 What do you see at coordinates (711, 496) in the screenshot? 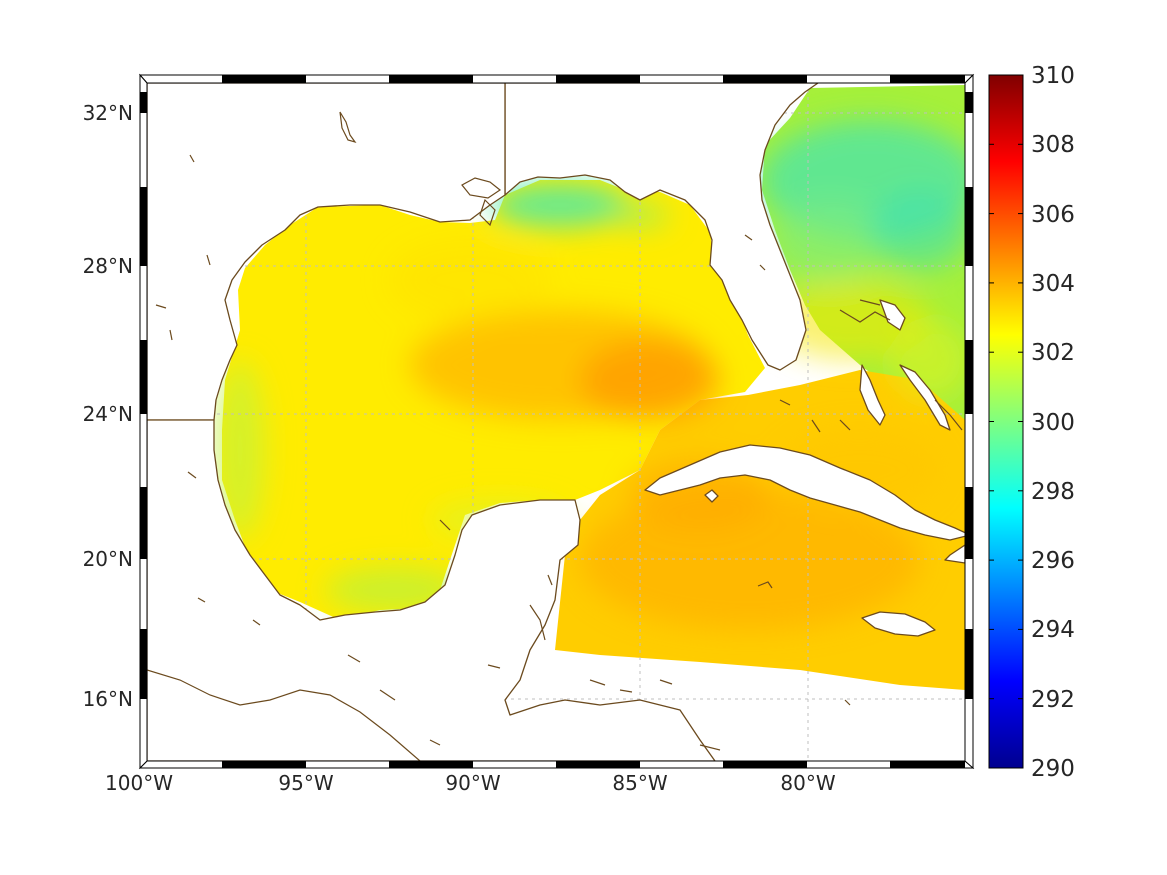
I see `isle-of-youth` at bounding box center [711, 496].